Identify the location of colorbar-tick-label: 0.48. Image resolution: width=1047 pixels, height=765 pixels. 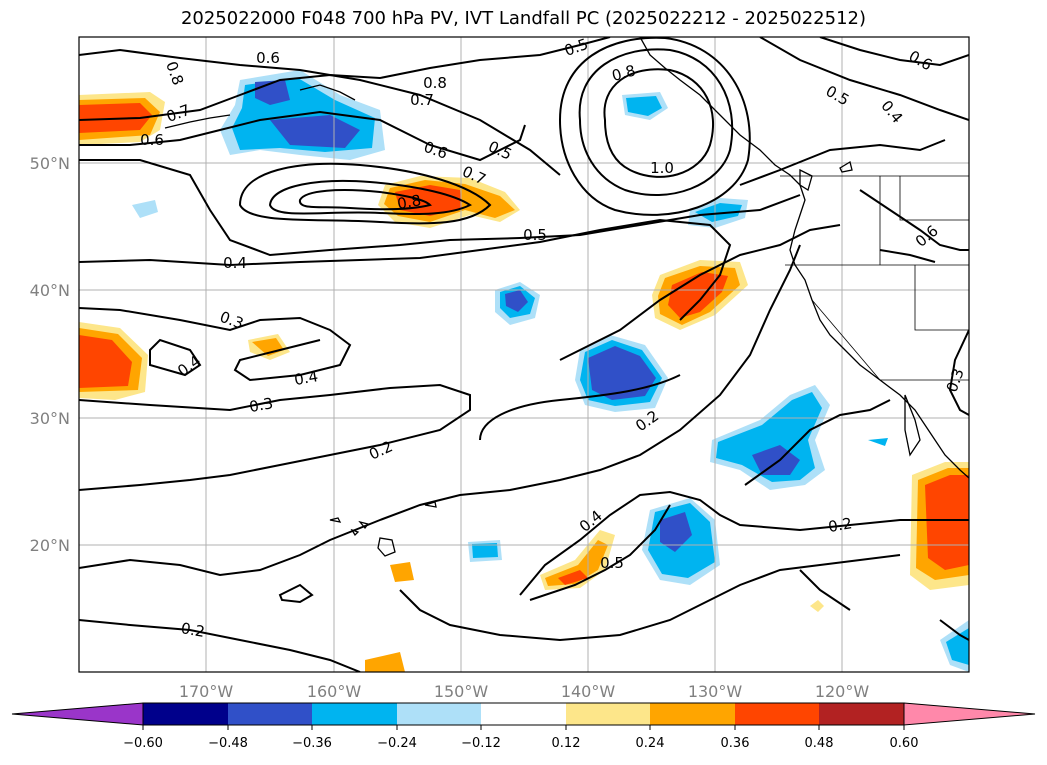
(819, 743).